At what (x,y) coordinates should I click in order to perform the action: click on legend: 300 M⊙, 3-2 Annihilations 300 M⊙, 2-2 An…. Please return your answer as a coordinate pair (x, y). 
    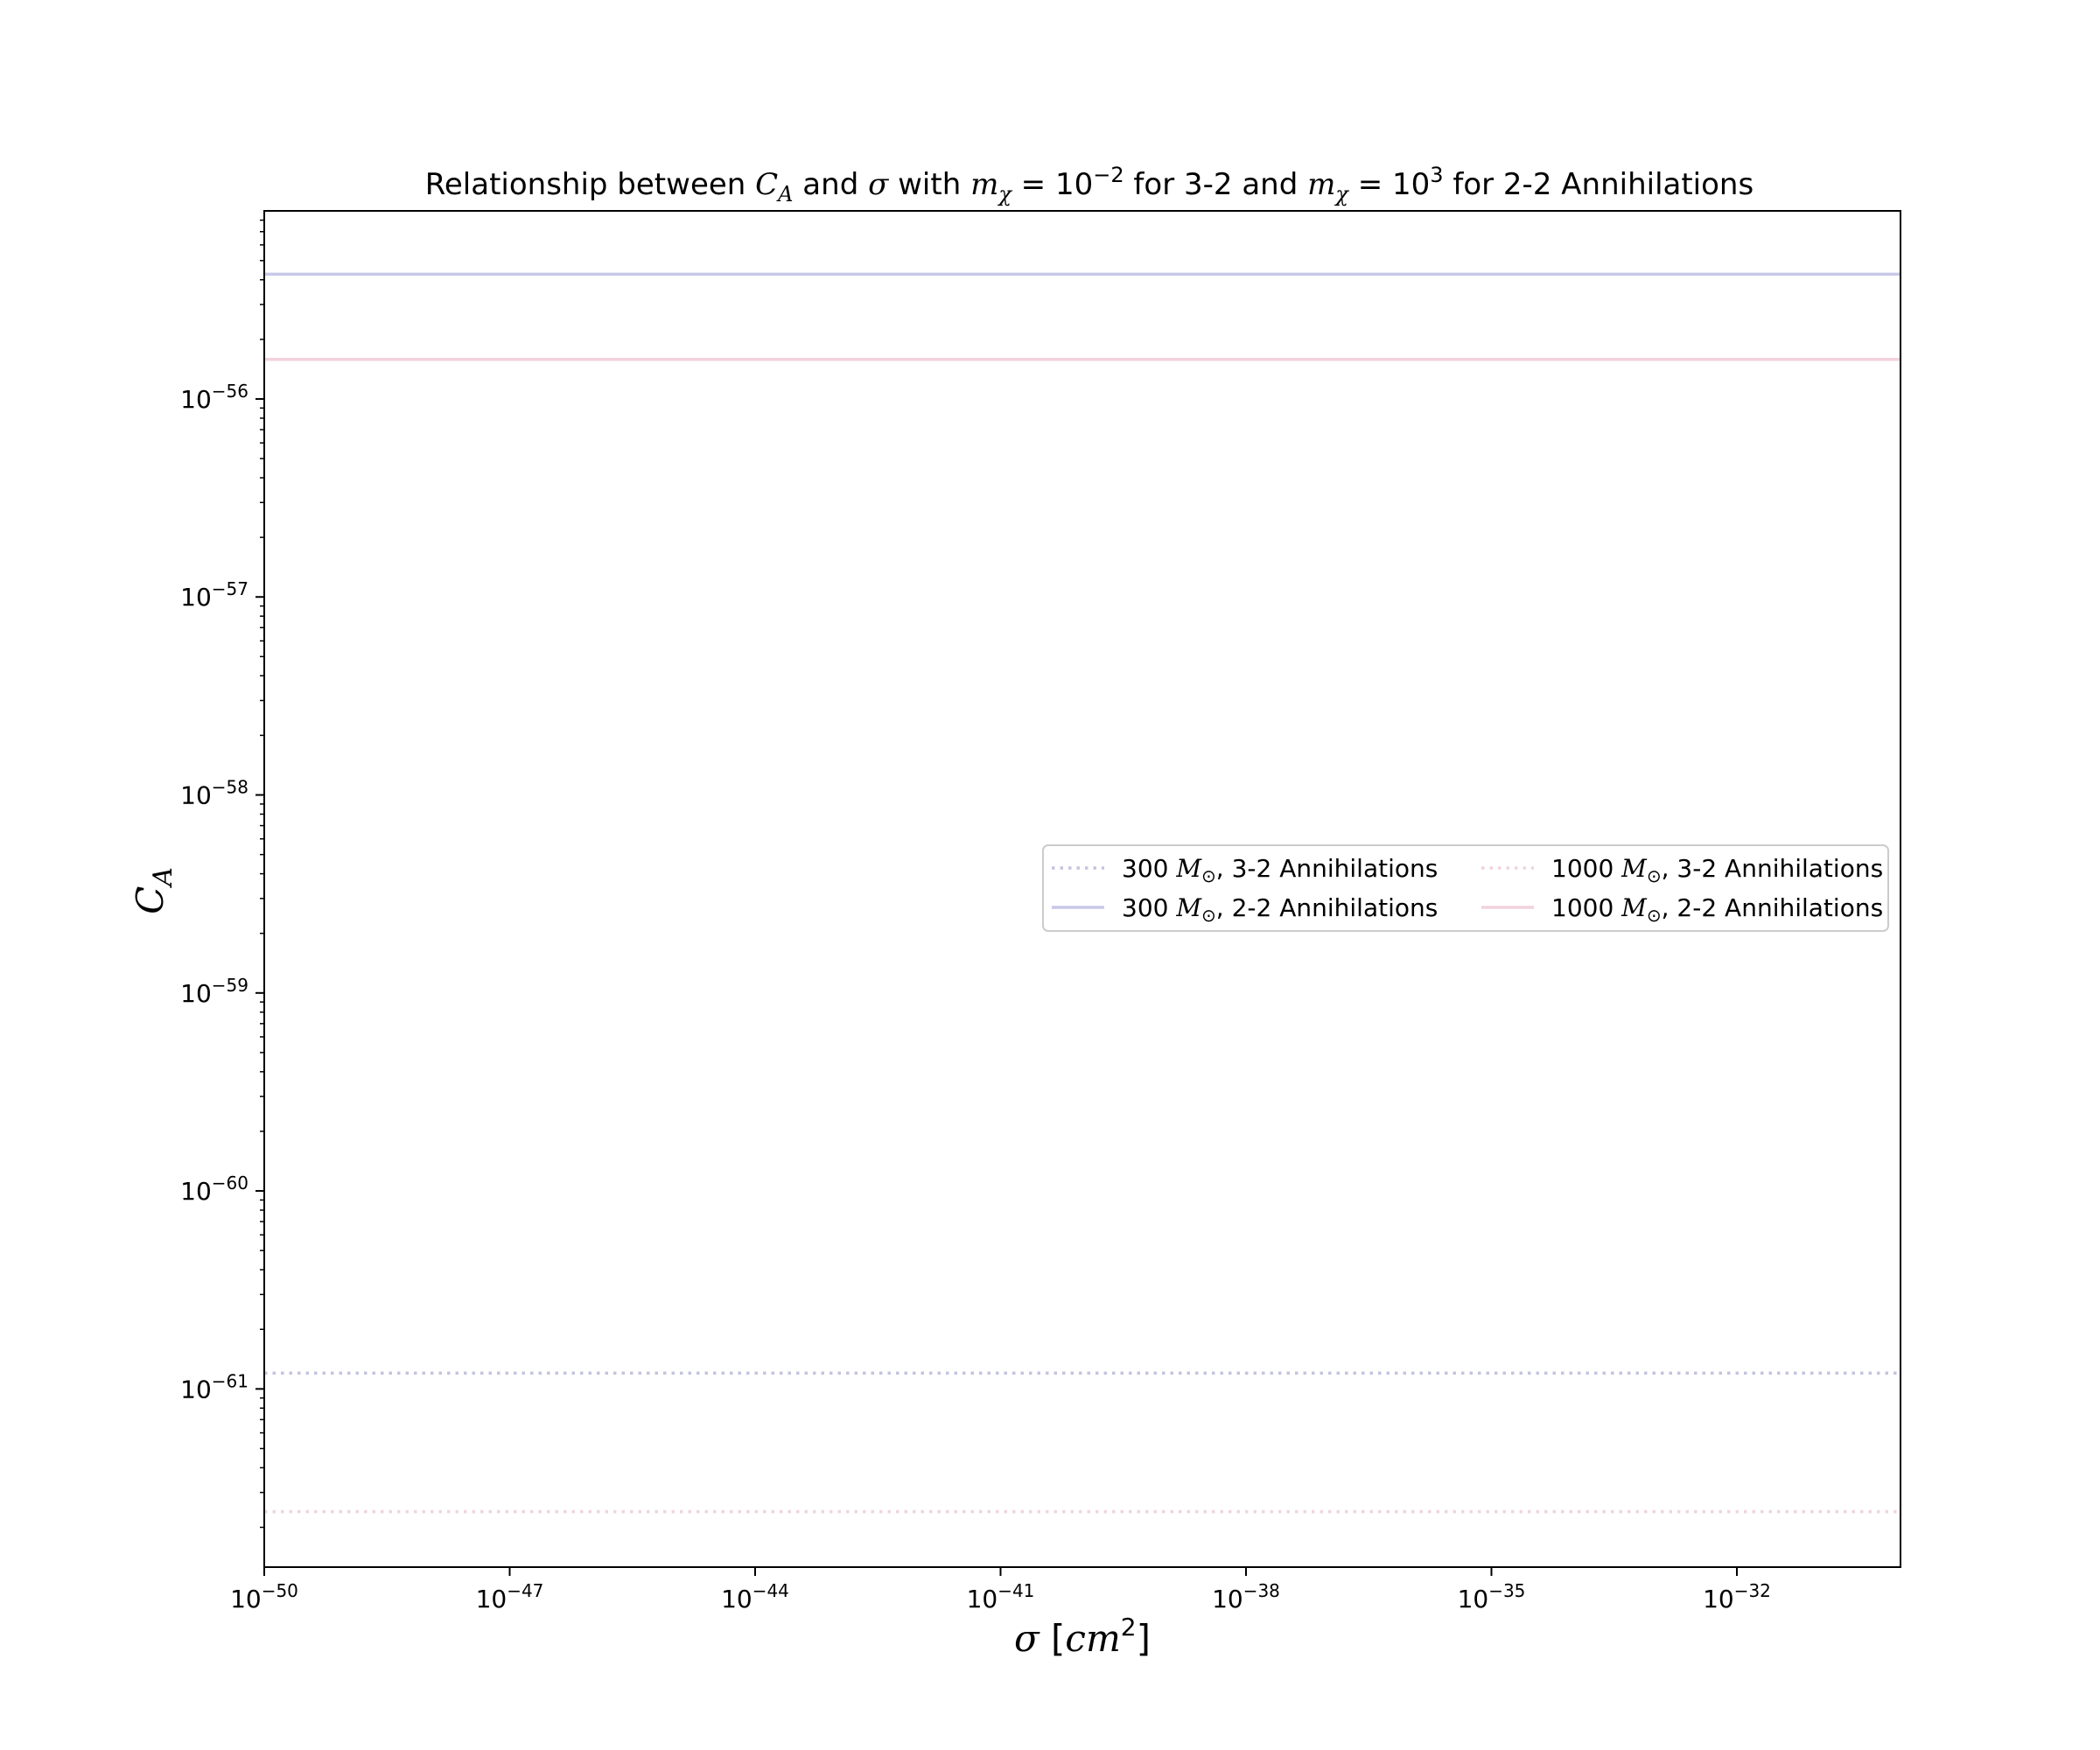
    Looking at the image, I should click on (1465, 888).